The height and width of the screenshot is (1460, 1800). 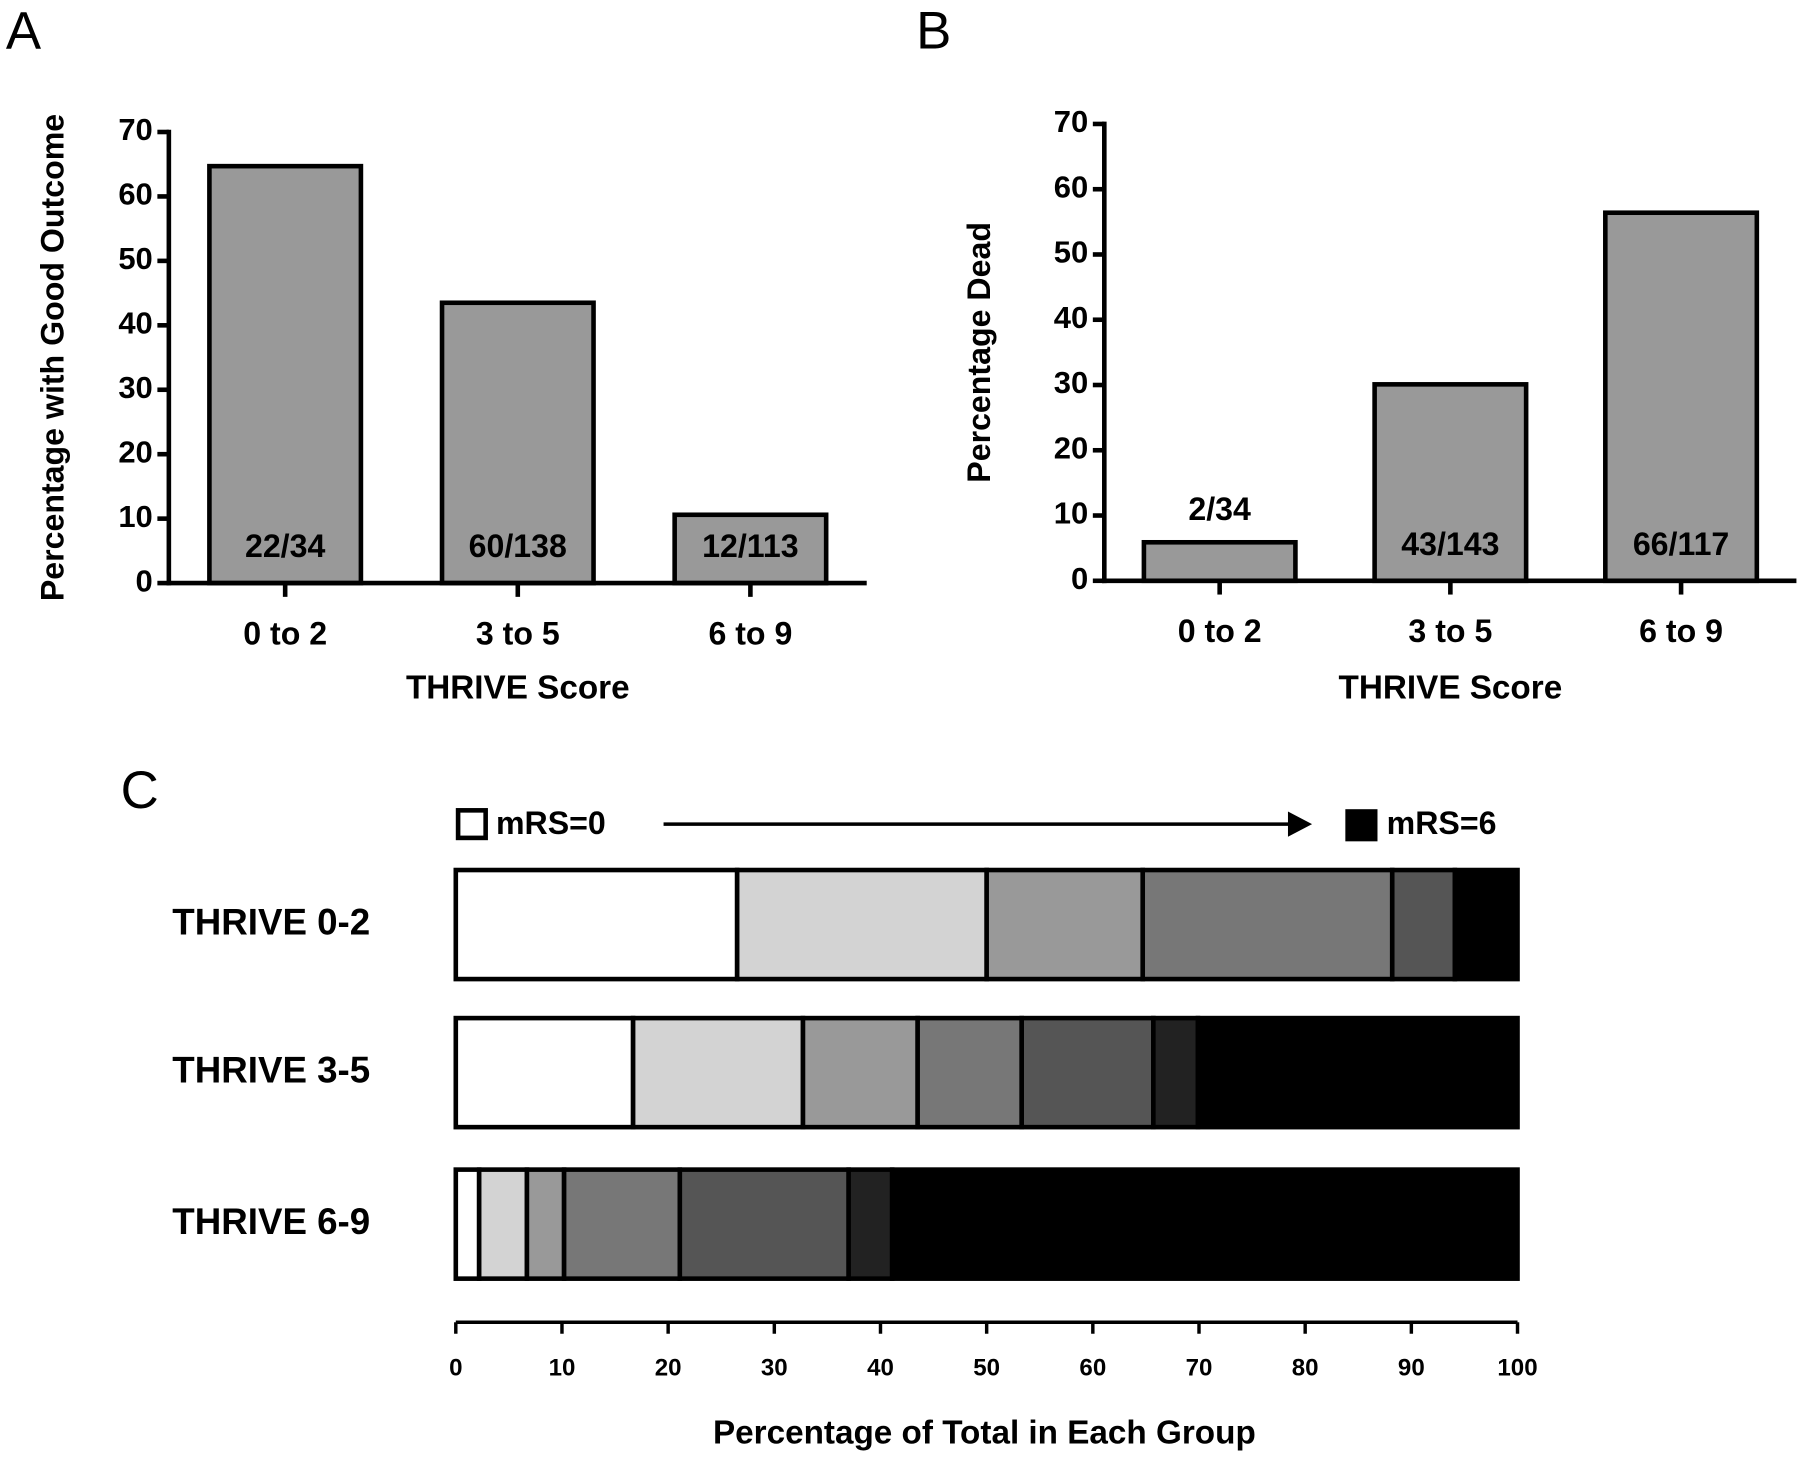 What do you see at coordinates (1517, 1368) in the screenshot?
I see `x-tick-label: 100` at bounding box center [1517, 1368].